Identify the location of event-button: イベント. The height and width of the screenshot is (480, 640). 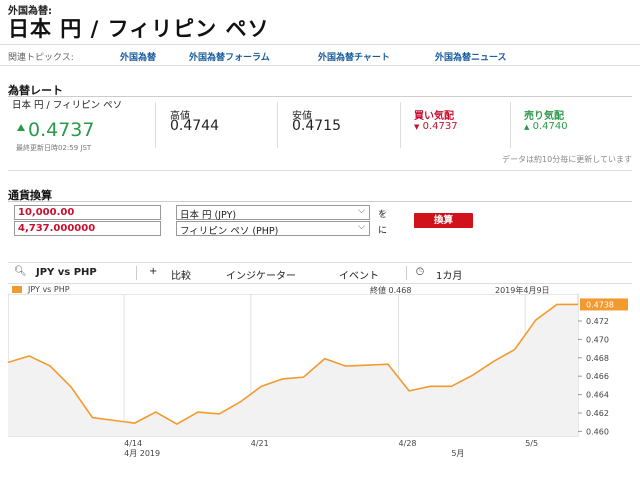
(359, 276).